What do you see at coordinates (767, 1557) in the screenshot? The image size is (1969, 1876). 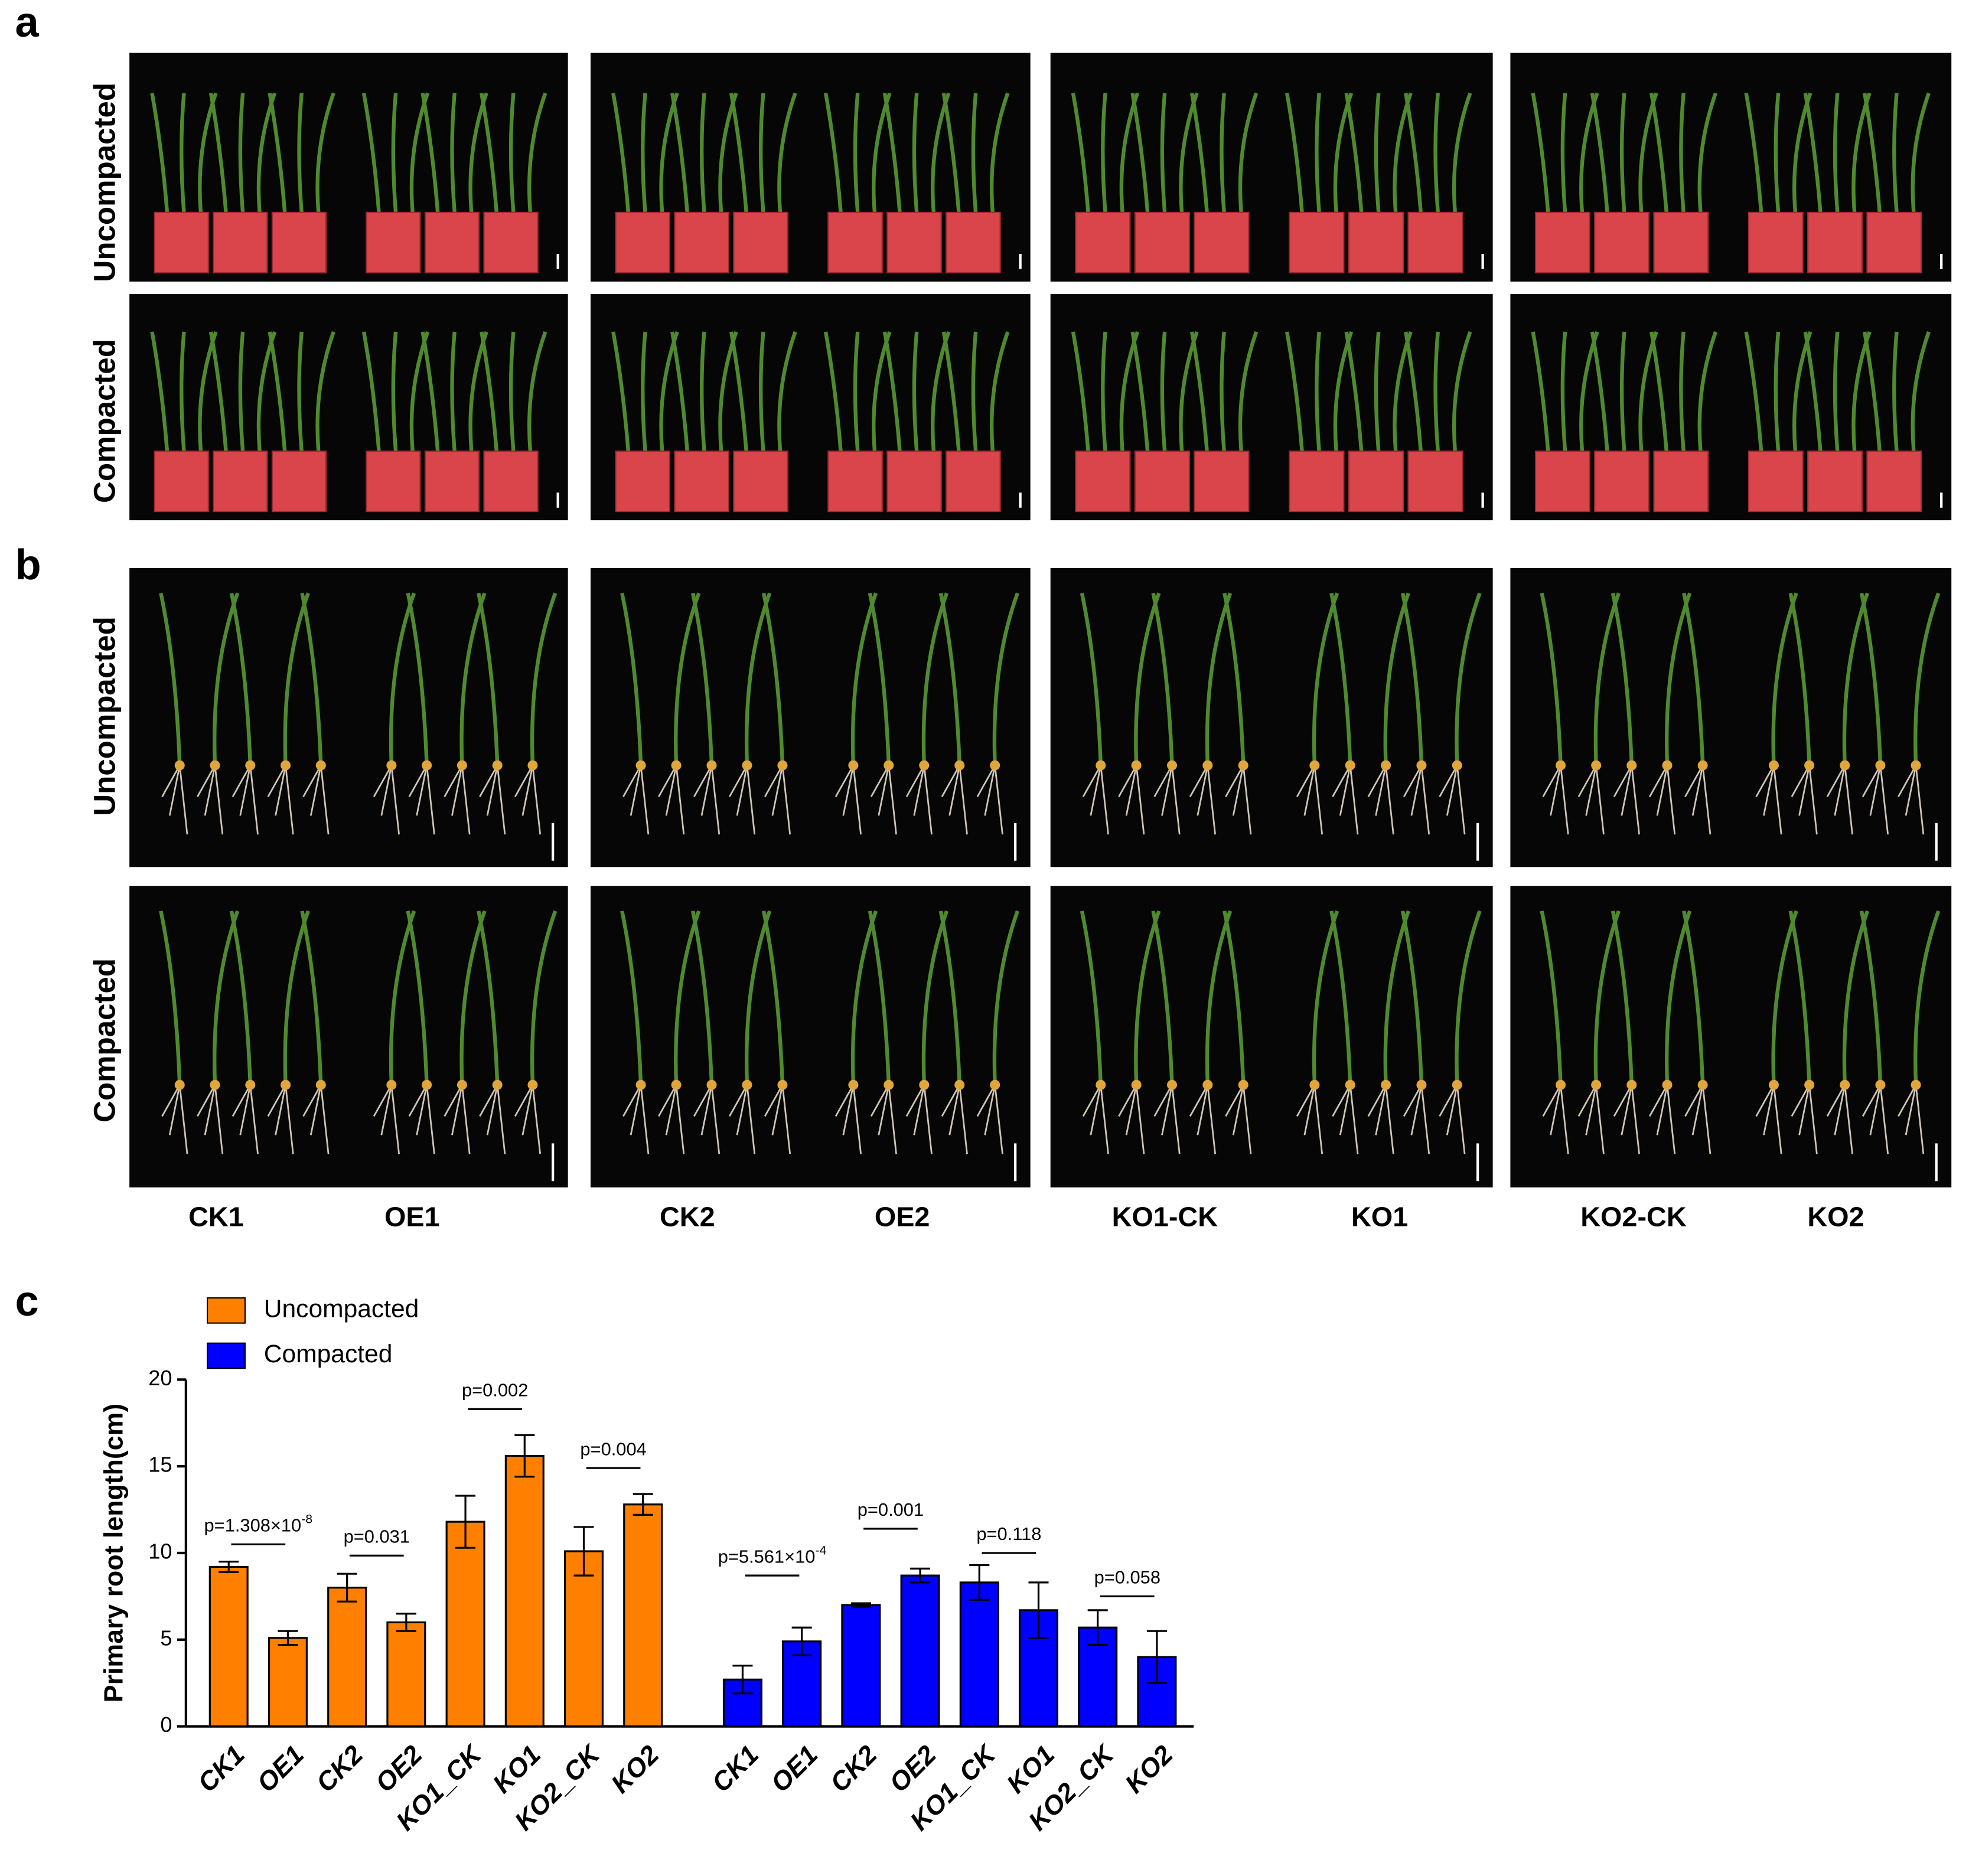 I see `p-value-text: p=5.561×10` at bounding box center [767, 1557].